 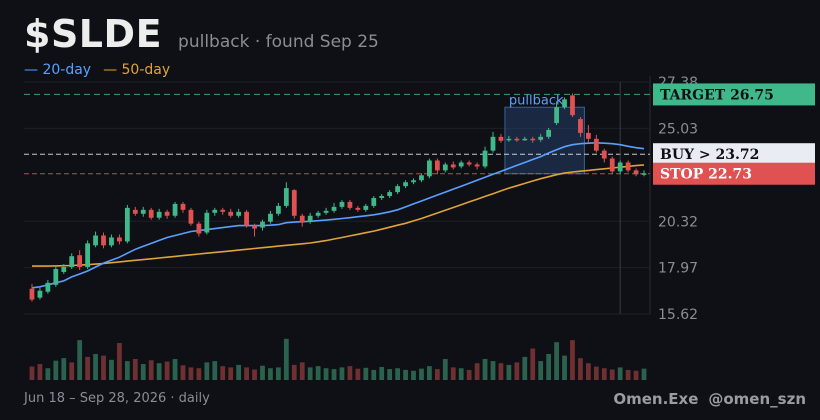 What do you see at coordinates (97, 70) in the screenshot?
I see `ma-legend: — 20-day — 50-day` at bounding box center [97, 70].